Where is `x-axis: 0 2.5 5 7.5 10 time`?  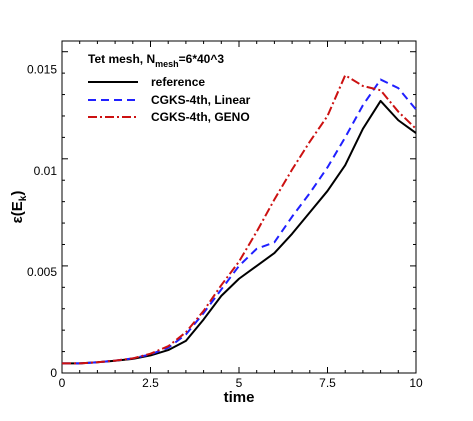 x-axis: 0 2.5 5 7.5 10 time is located at coordinates (241, 391).